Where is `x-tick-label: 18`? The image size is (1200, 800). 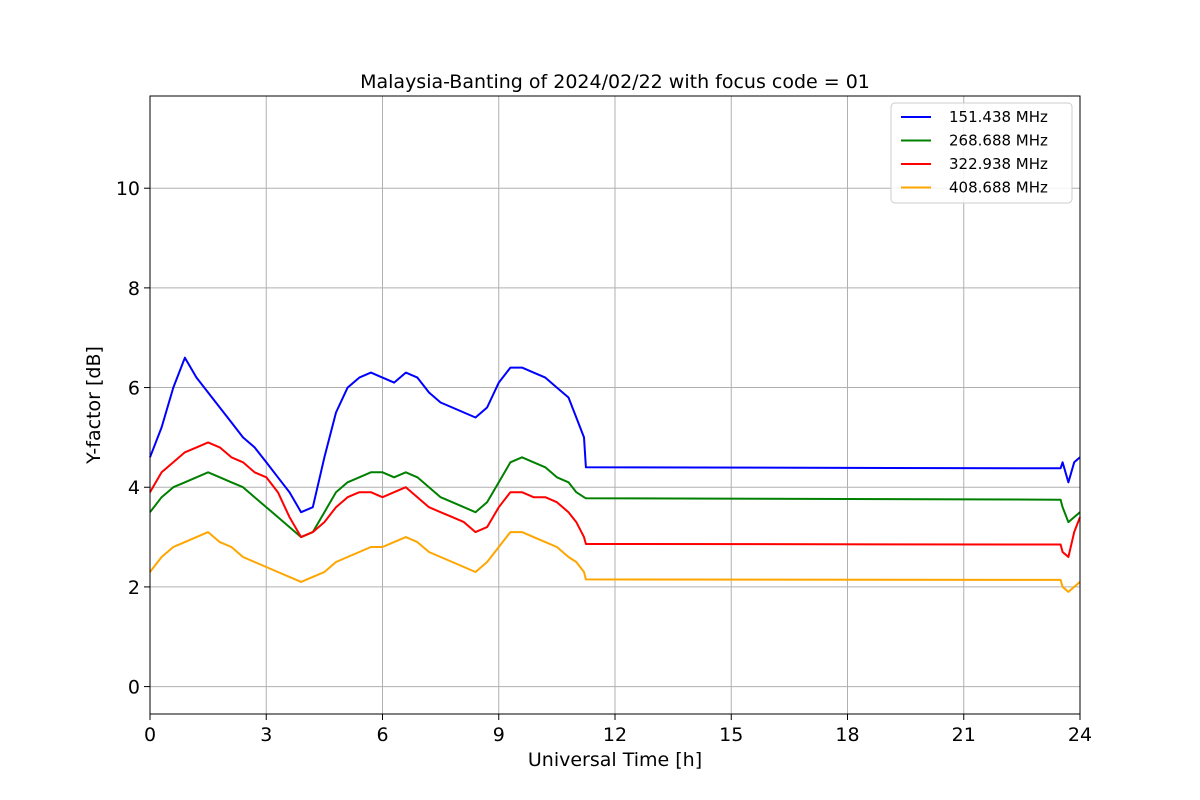 x-tick-label: 18 is located at coordinates (847, 735).